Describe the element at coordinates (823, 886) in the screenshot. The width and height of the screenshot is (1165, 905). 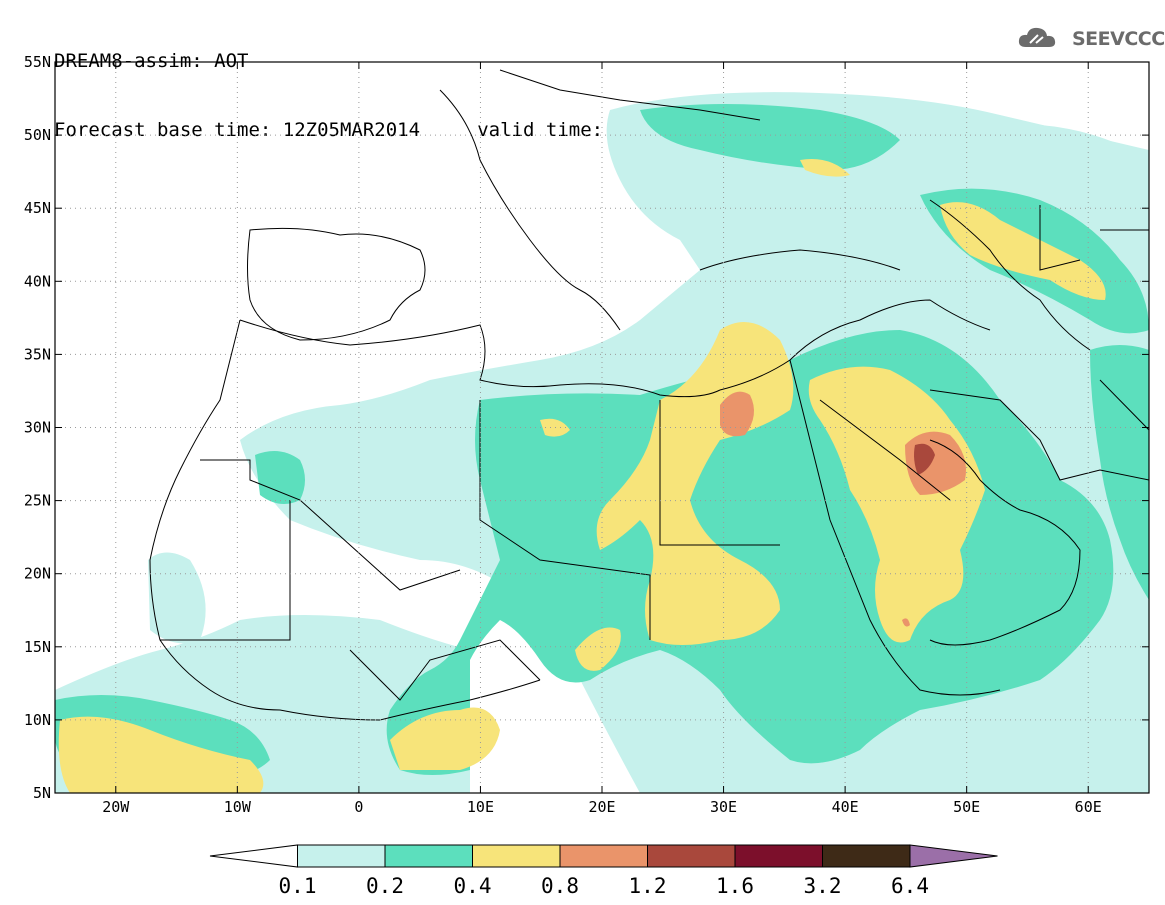
I see `colorbar-label: 3.2` at that location.